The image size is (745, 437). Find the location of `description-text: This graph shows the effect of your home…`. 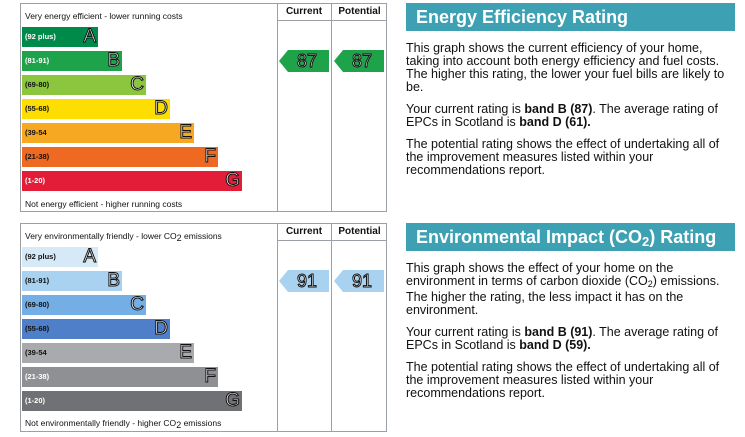

description-text: This graph shows the effect of your home… is located at coordinates (563, 289).